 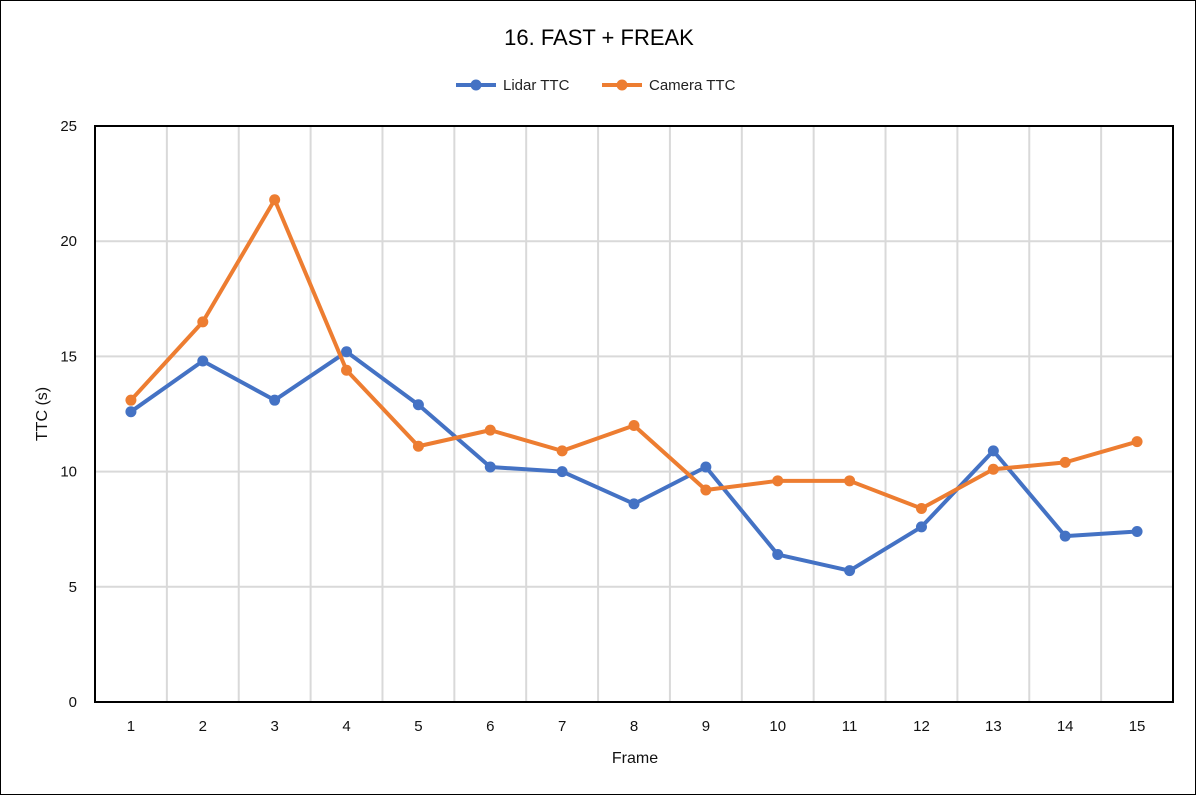 I want to click on legend-item: Camera TTC, so click(x=669, y=85).